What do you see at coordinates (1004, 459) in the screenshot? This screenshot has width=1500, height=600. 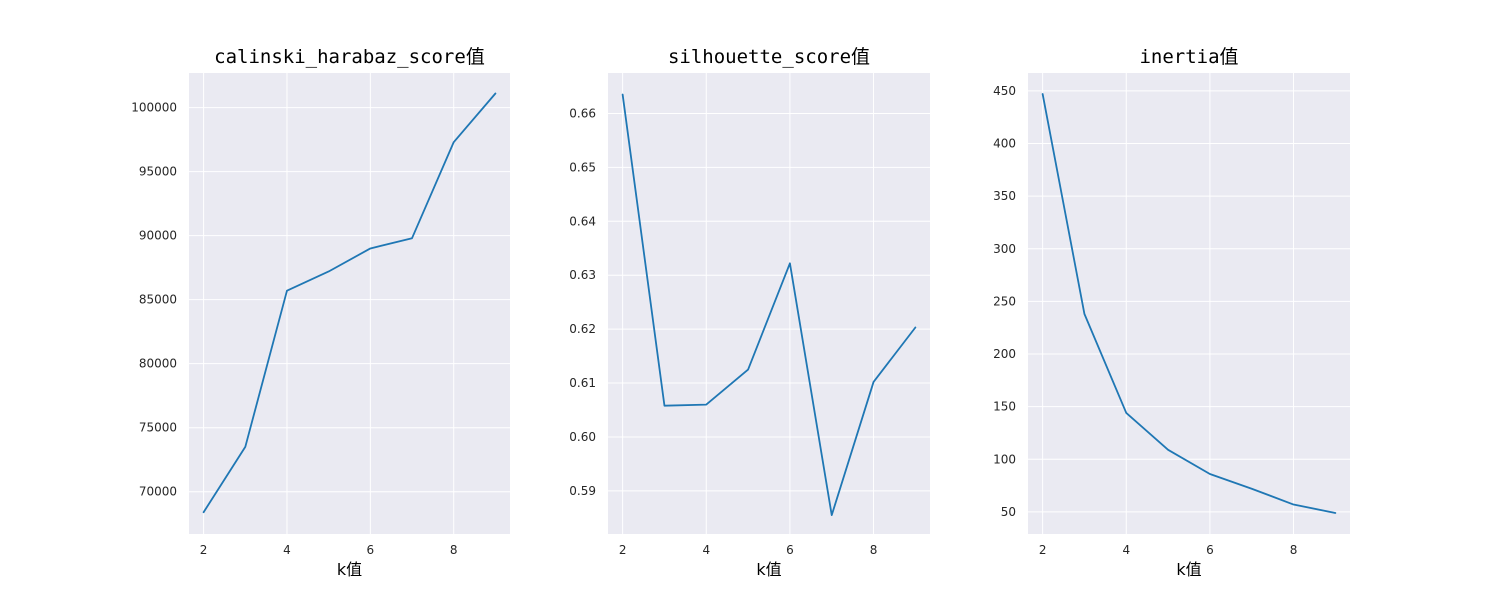 I see `y-tick-label: 100` at bounding box center [1004, 459].